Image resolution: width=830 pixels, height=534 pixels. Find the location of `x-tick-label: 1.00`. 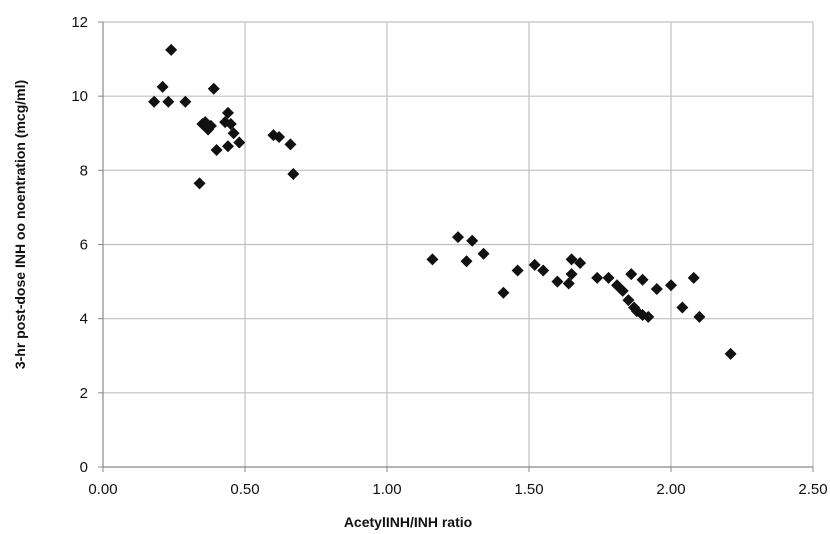

x-tick-label: 1.00 is located at coordinates (386, 489).